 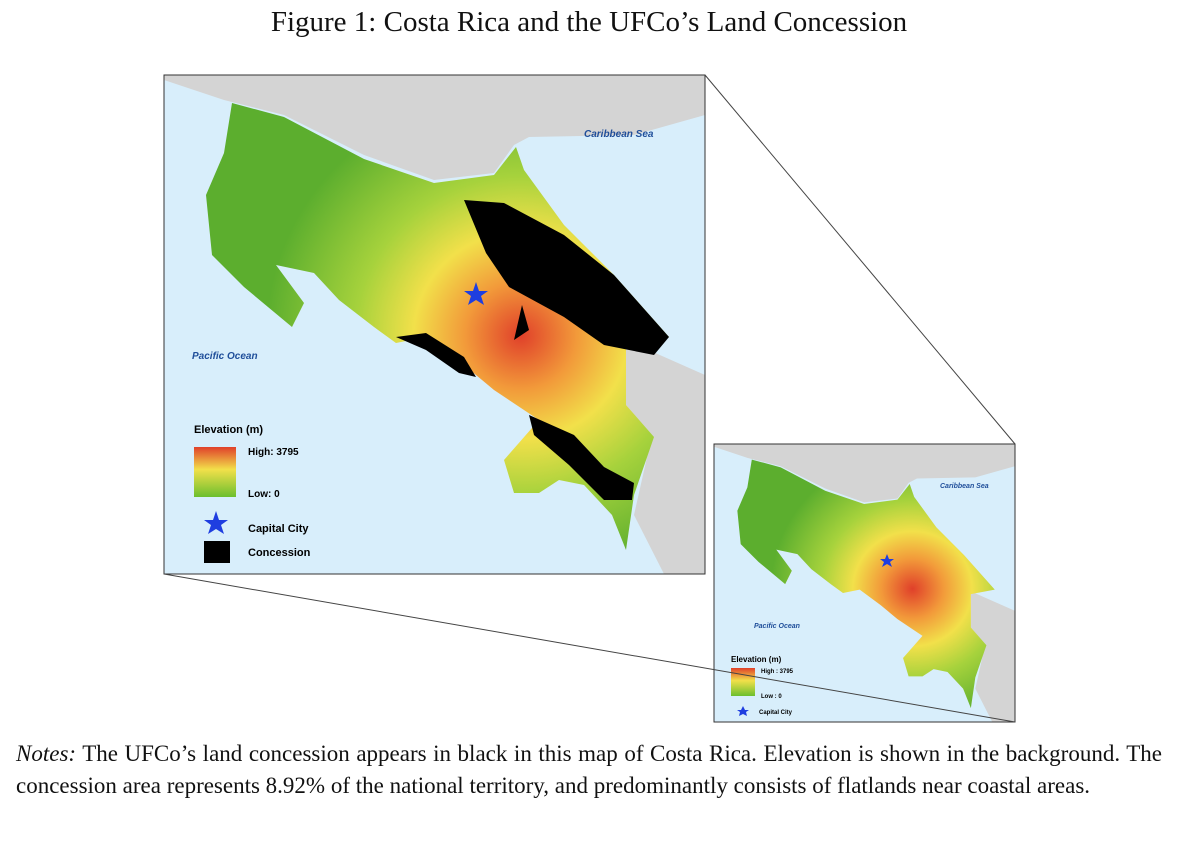 I want to click on legend-high: High: 3795, so click(x=273, y=452).